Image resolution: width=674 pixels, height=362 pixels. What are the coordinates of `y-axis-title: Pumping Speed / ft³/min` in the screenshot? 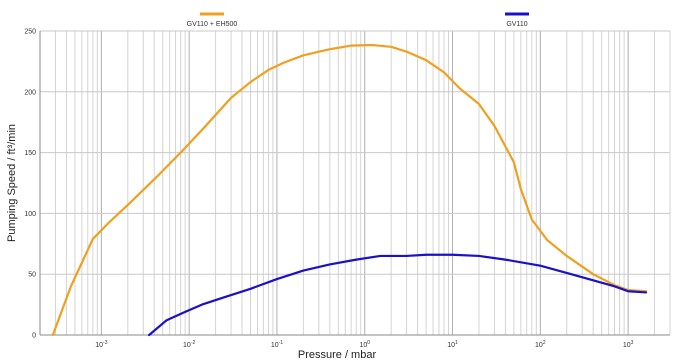 It's located at (12, 183).